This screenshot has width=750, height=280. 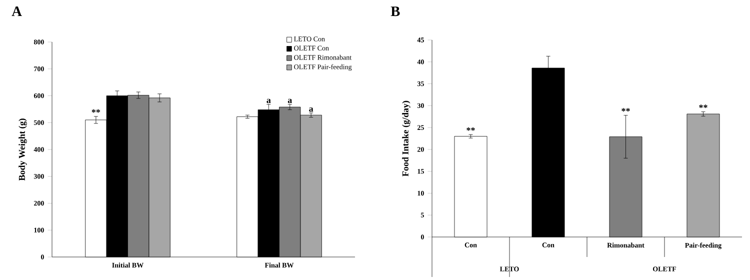 What do you see at coordinates (395, 11) in the screenshot?
I see `chart-title: B` at bounding box center [395, 11].